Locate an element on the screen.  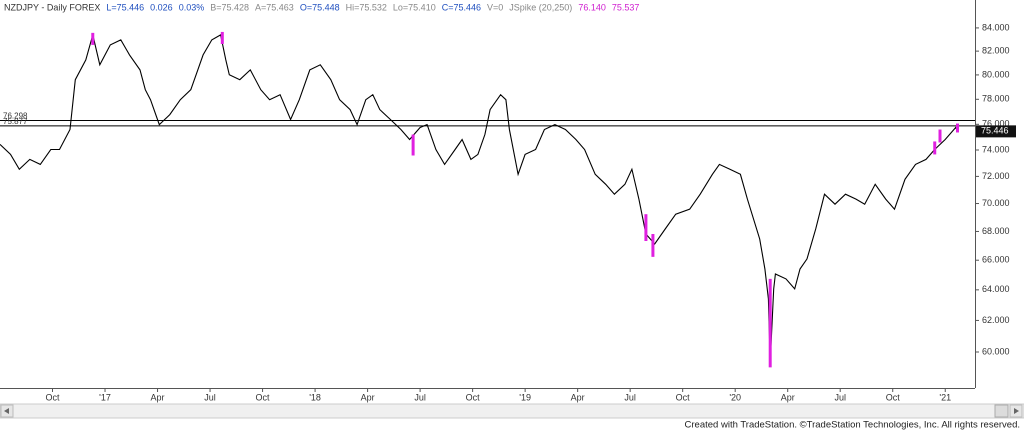
x-tick-label: '19 is located at coordinates (525, 397).